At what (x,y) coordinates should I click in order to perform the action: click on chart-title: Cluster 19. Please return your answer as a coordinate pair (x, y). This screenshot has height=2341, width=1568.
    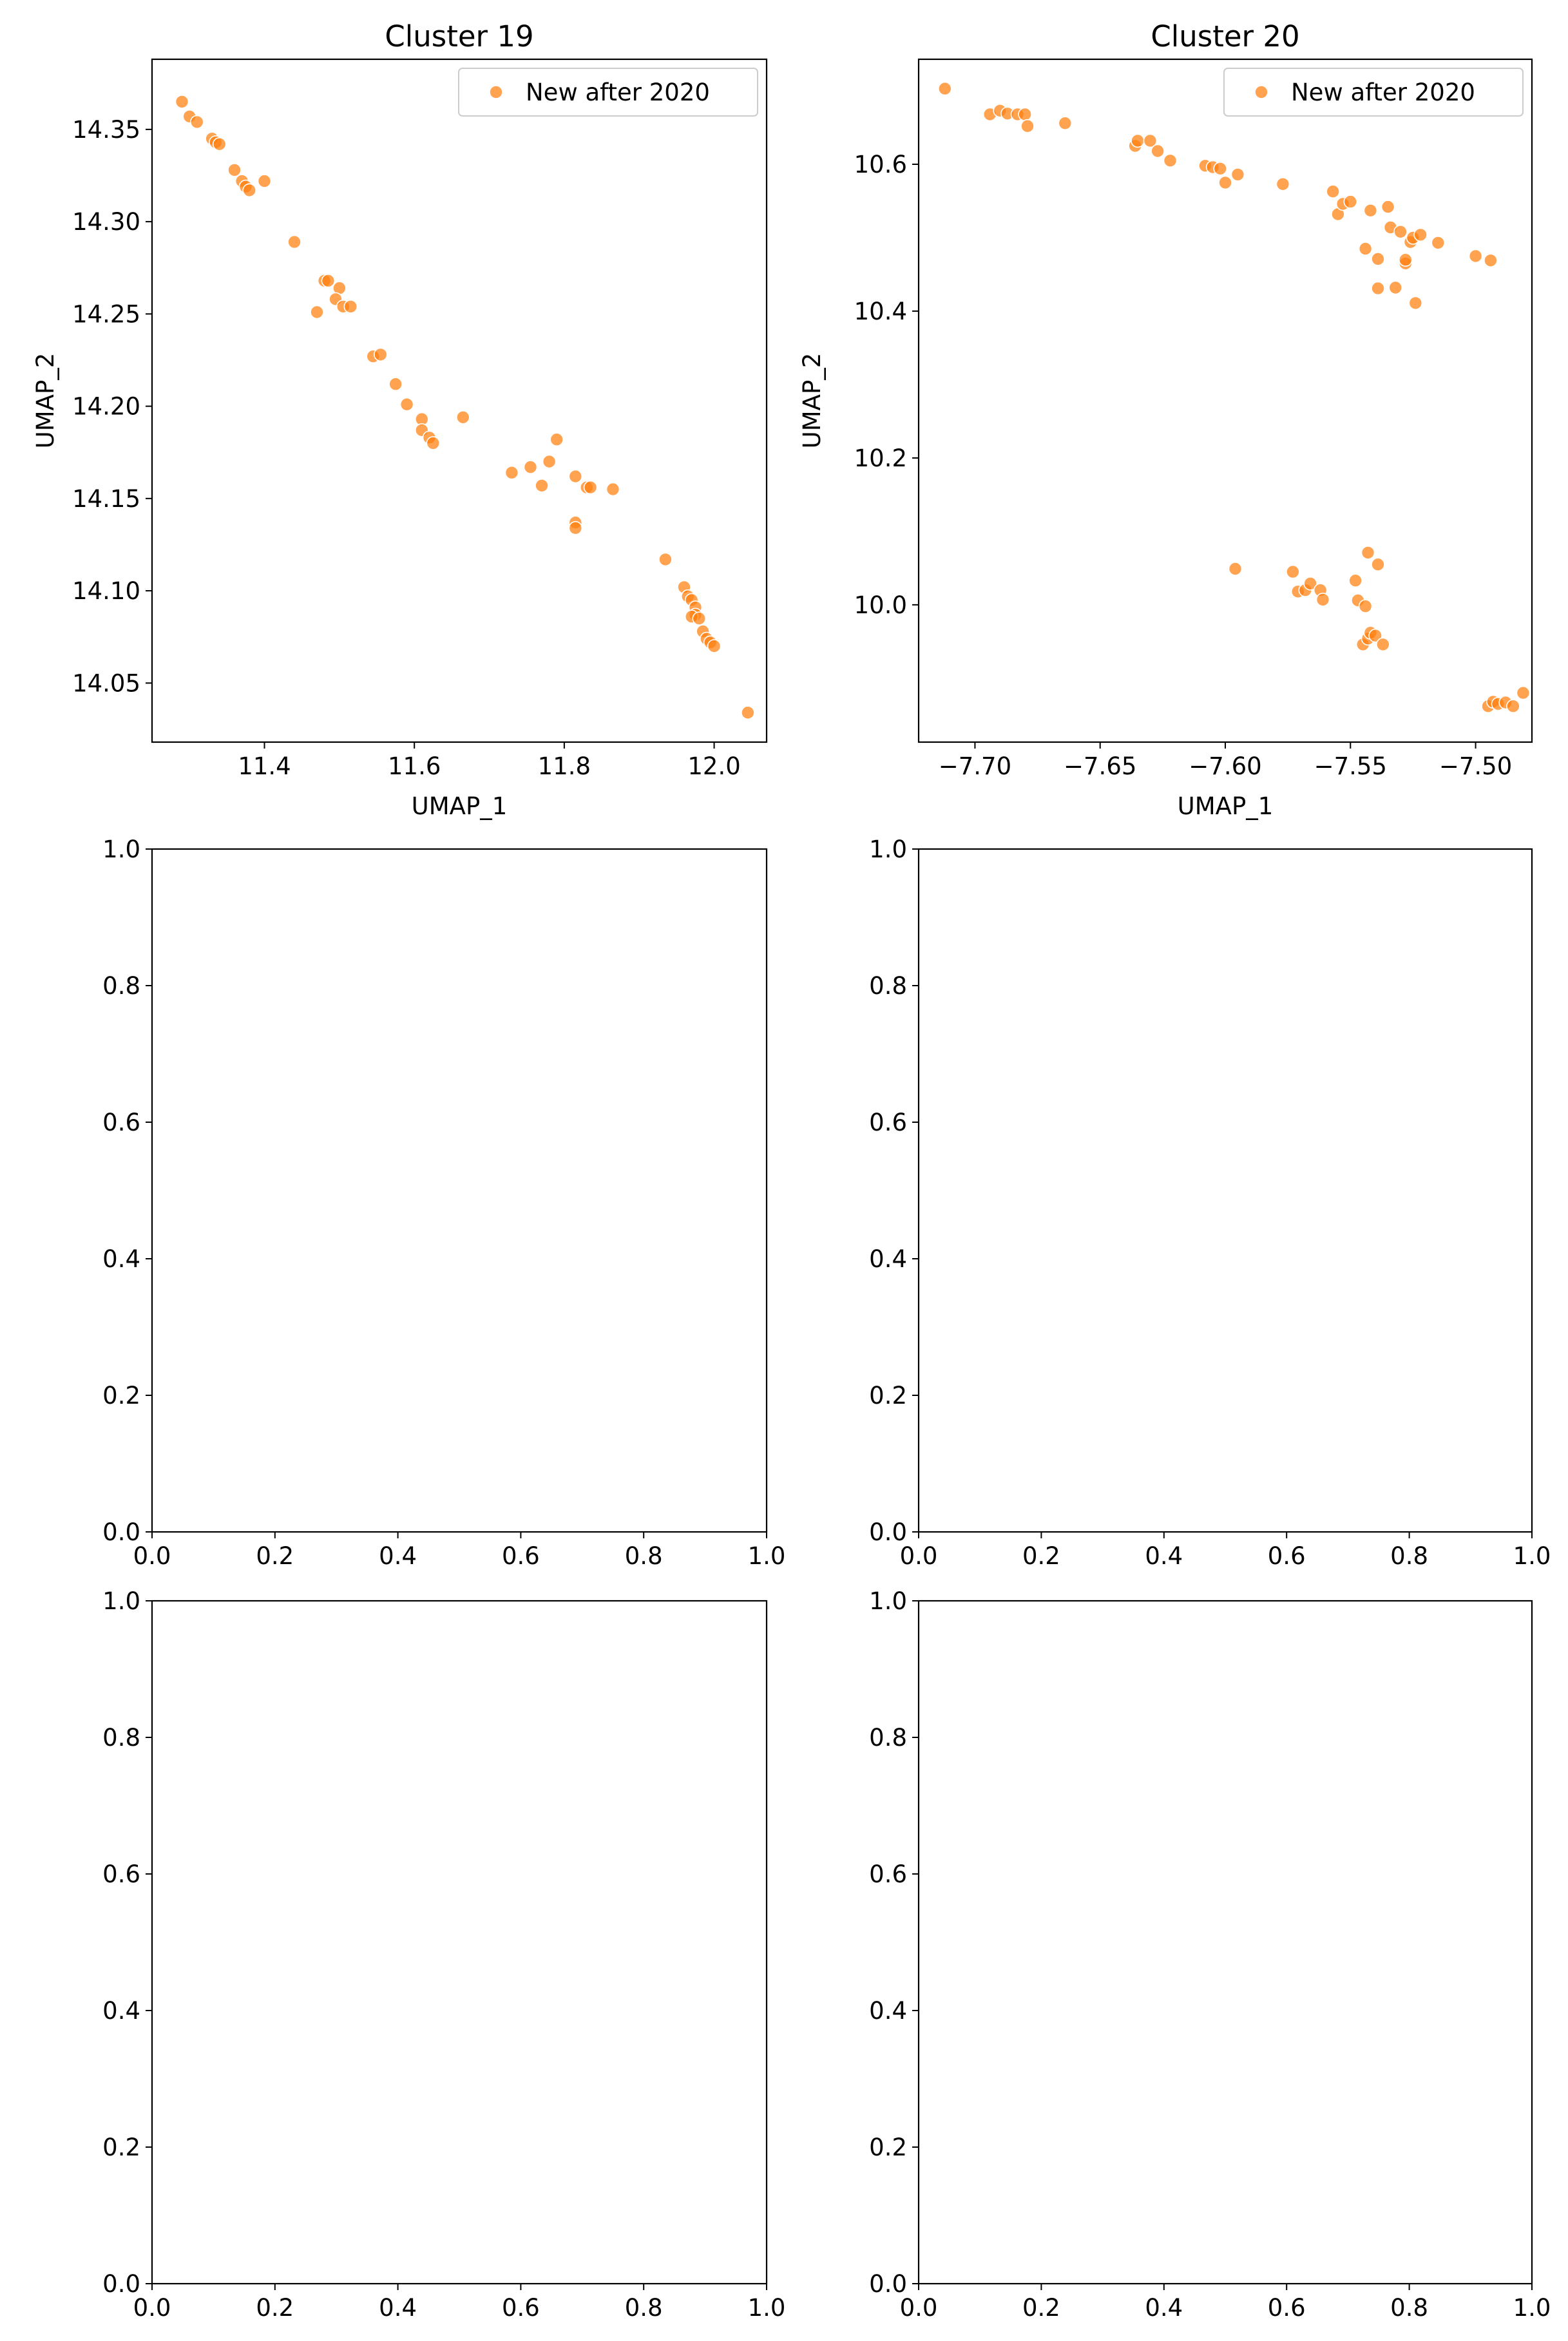
    Looking at the image, I should click on (459, 36).